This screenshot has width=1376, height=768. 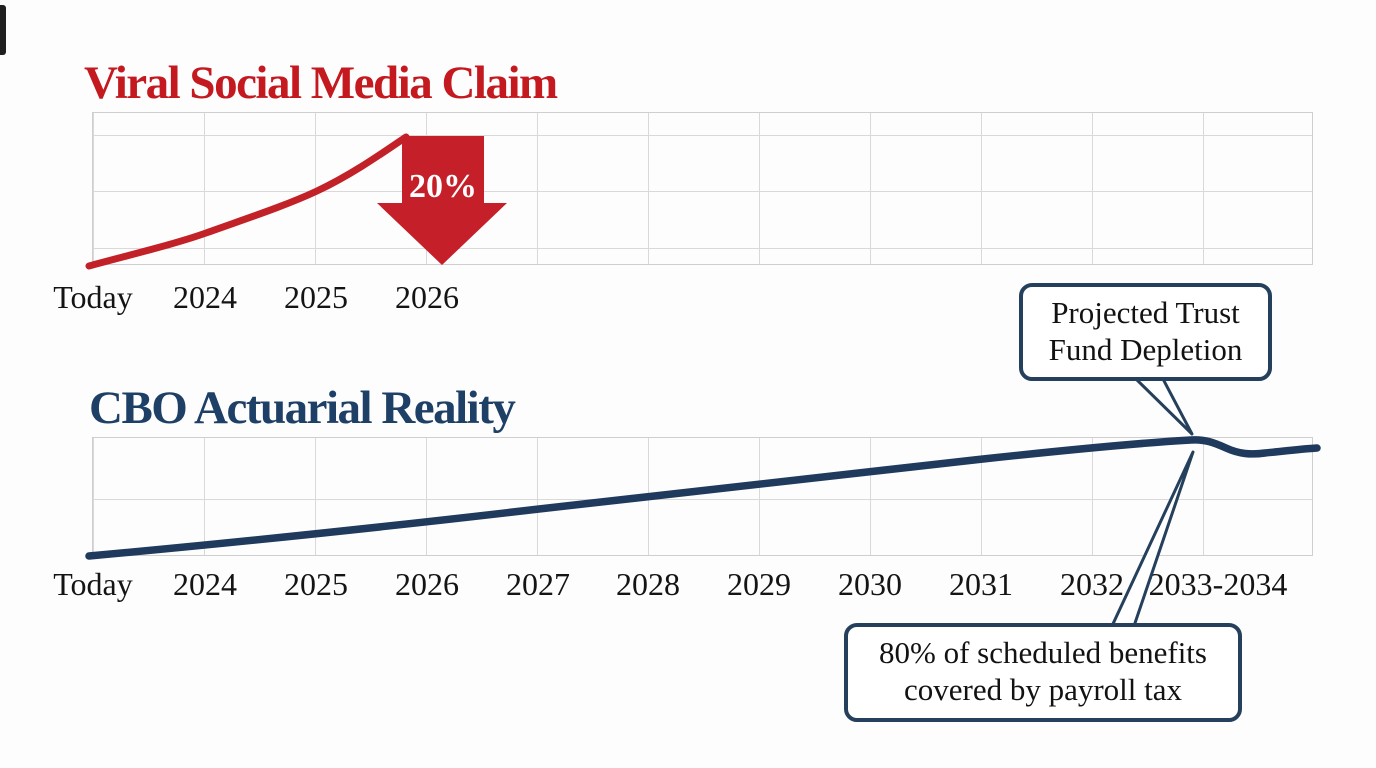 What do you see at coordinates (702, 191) in the screenshot?
I see `claim-gridline-h2` at bounding box center [702, 191].